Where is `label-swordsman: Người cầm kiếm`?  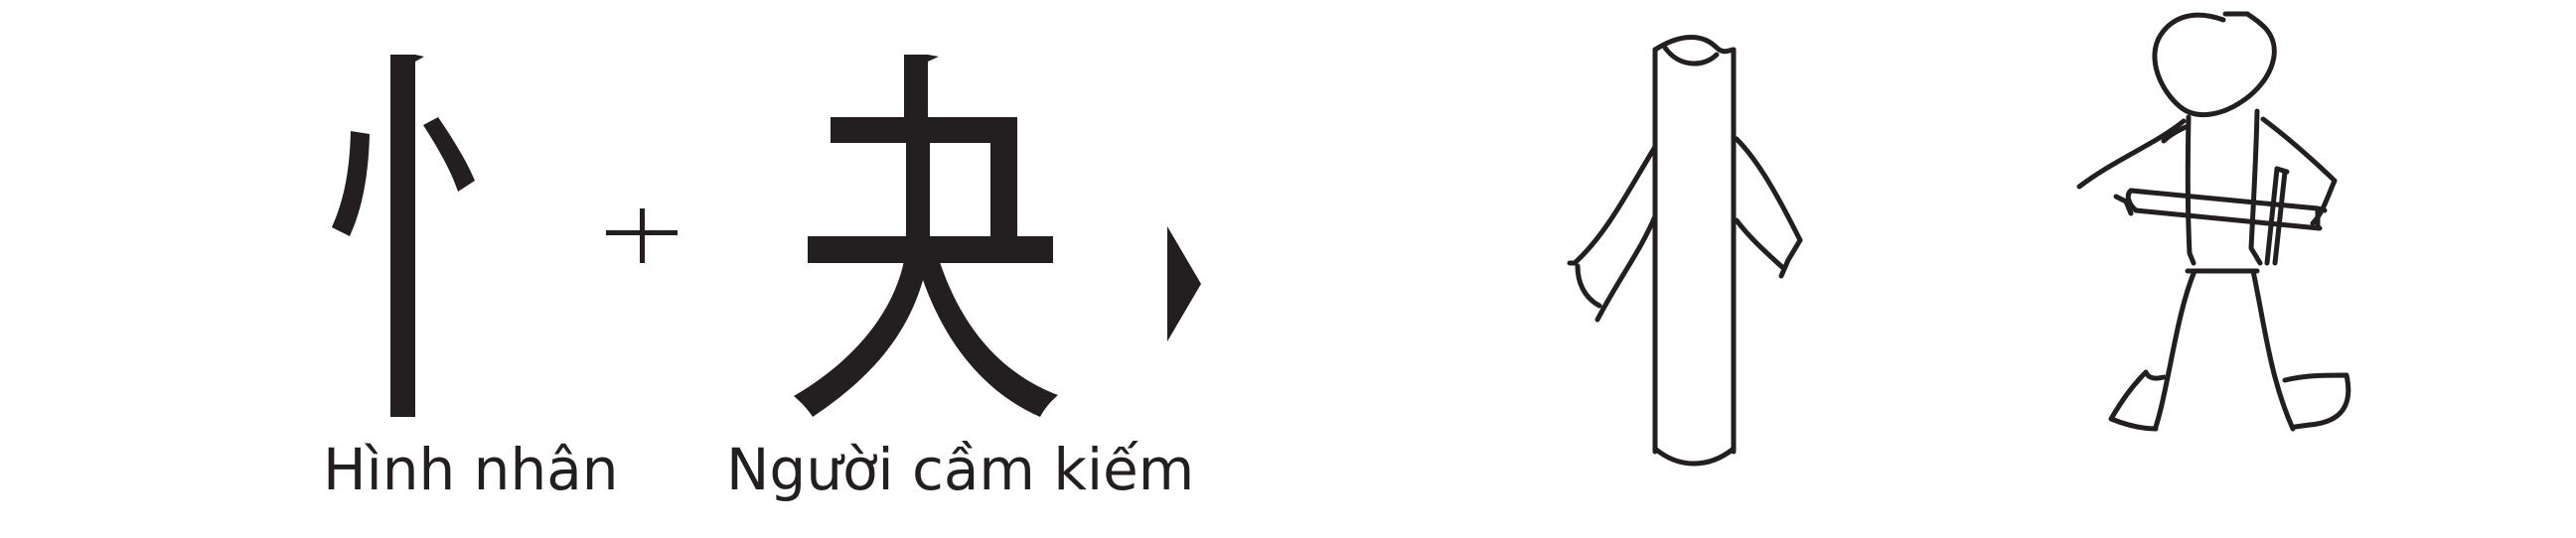 label-swordsman: Người cầm kiếm is located at coordinates (960, 469).